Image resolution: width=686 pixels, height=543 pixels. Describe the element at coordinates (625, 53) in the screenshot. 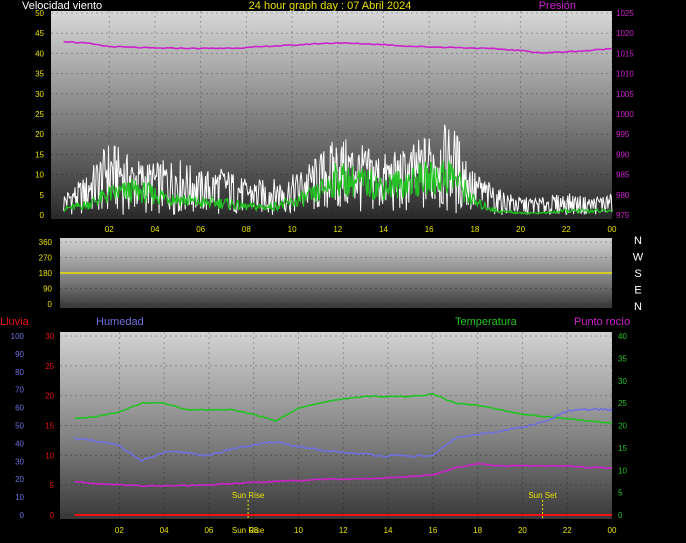

I see `pressure-tick: 1015` at that location.